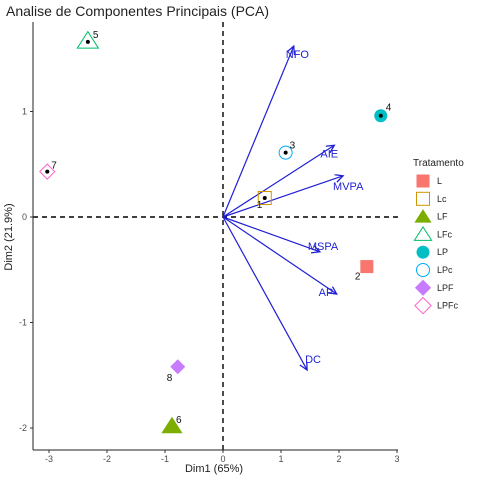  I want to click on individual-label-2: 2, so click(358, 277).